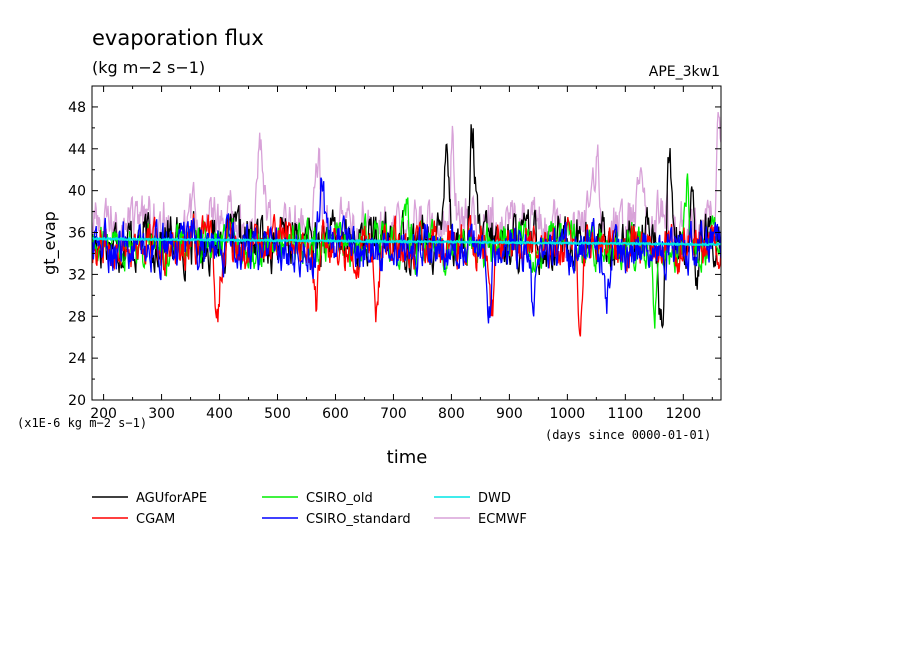  Describe the element at coordinates (568, 414) in the screenshot. I see `x-tick-label: 1000` at that location.